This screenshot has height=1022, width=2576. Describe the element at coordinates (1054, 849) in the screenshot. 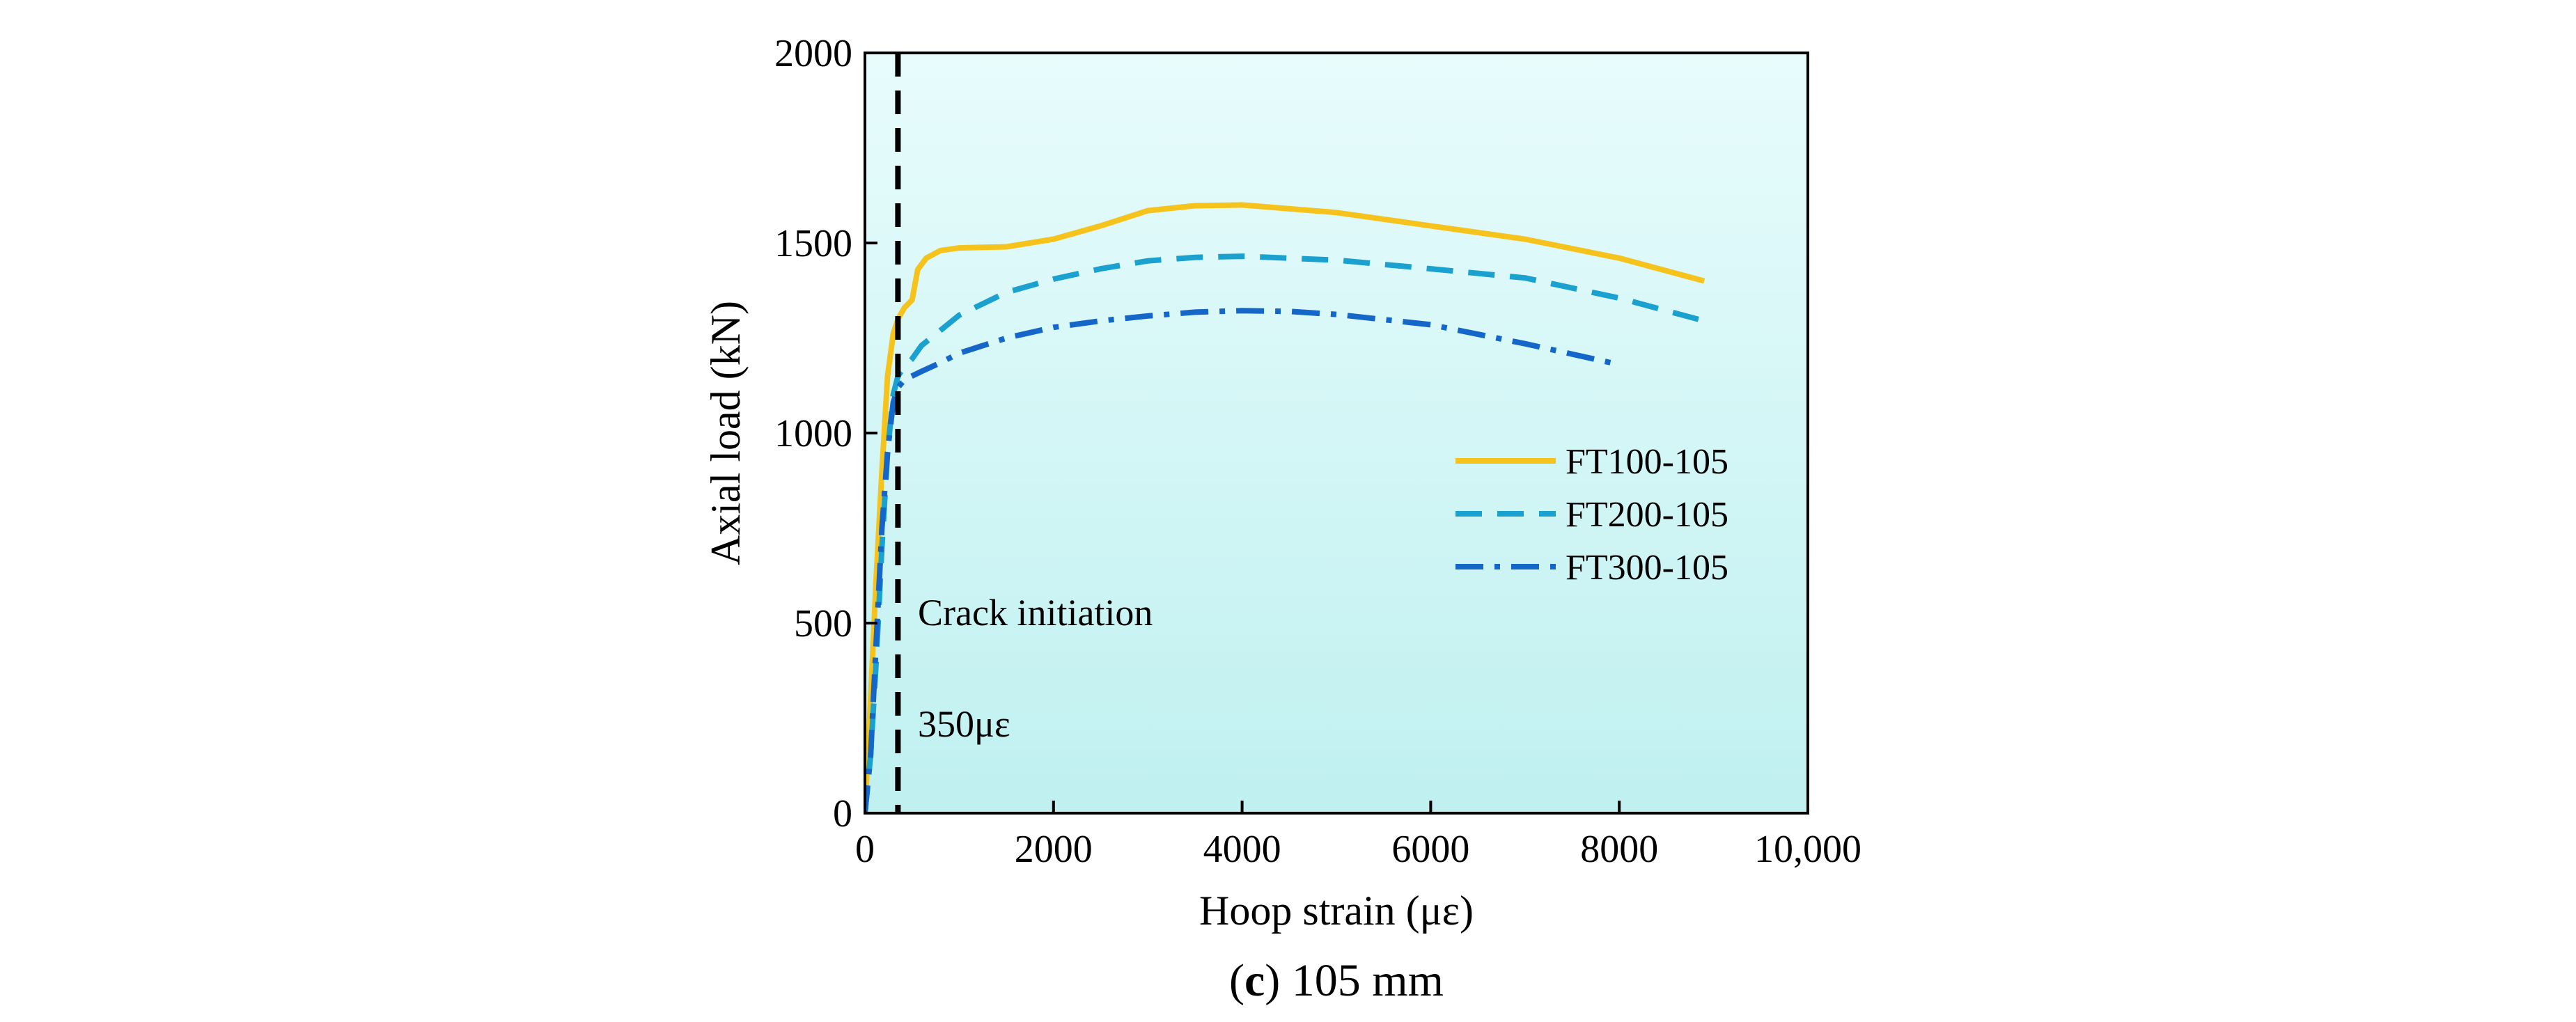

I see `x-tick-label: 2000` at that location.